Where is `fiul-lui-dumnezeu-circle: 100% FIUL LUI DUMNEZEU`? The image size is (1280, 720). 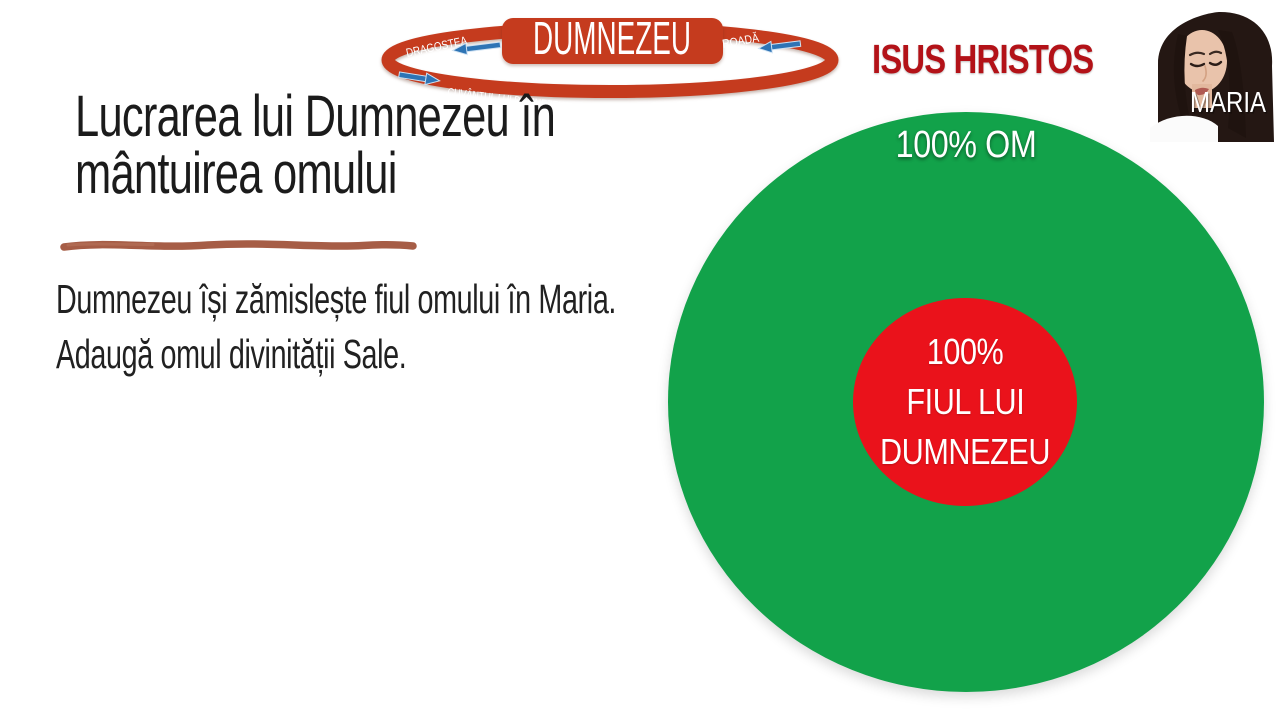 fiul-lui-dumnezeu-circle: 100% FIUL LUI DUMNEZEU is located at coordinates (965, 402).